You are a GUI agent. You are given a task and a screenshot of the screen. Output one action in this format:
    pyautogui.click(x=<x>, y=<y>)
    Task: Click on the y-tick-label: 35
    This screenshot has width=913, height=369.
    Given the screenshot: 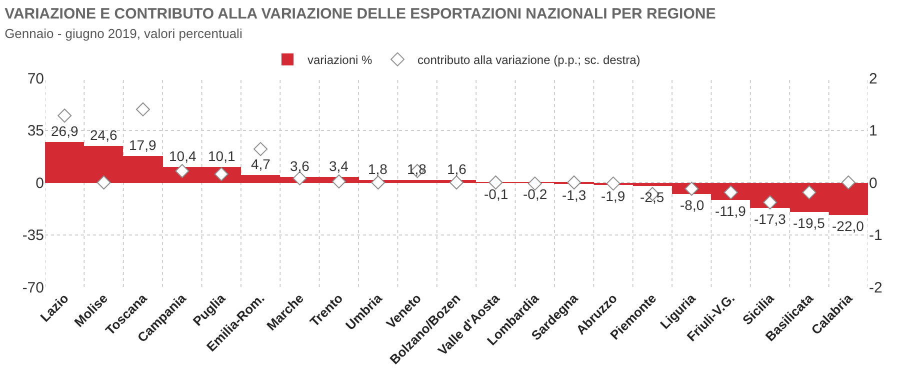 What is the action you would take?
    pyautogui.click(x=35, y=131)
    